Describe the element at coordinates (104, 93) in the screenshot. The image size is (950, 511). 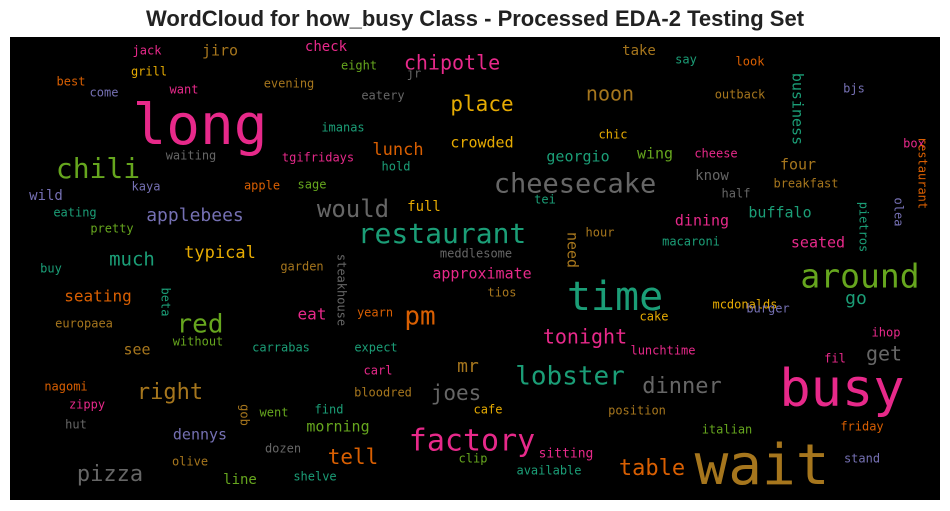
I see `word-come: come` at that location.